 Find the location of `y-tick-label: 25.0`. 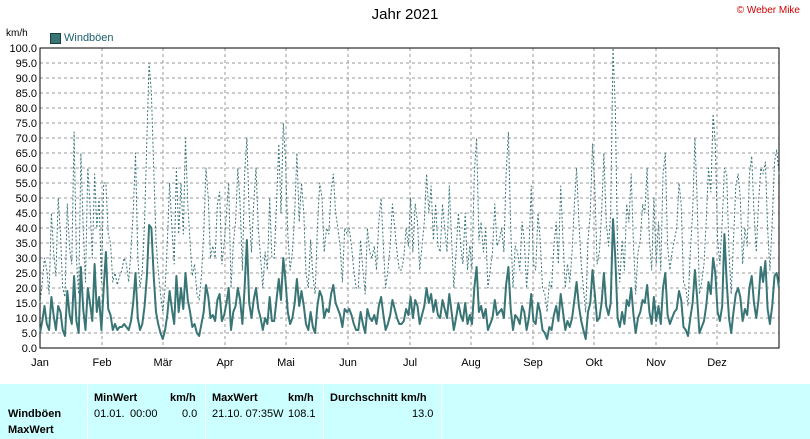

y-tick-label: 25.0 is located at coordinates (26, 274).